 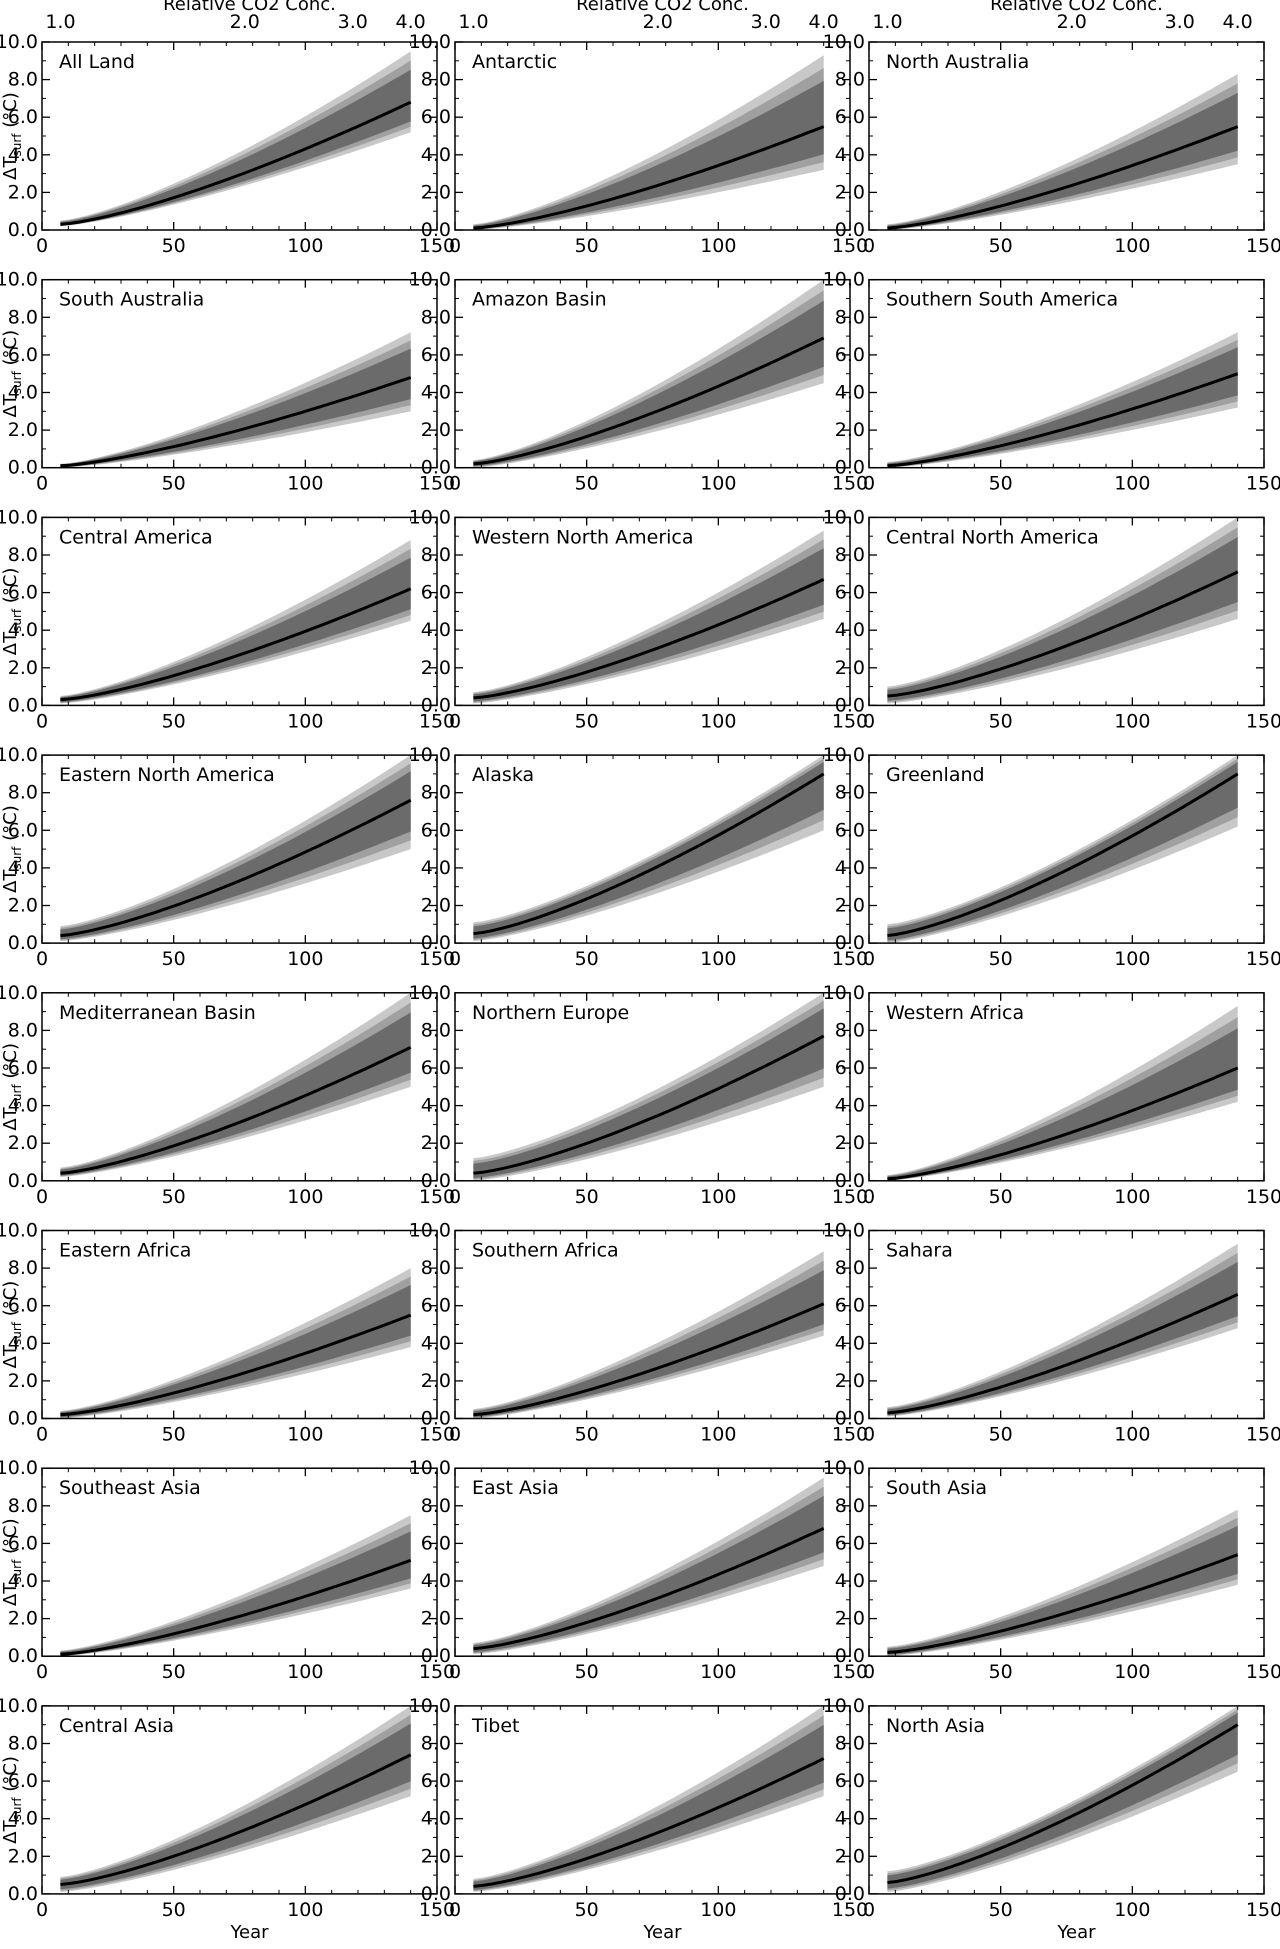 I want to click on co2-tick-label: 2.0, so click(x=245, y=22).